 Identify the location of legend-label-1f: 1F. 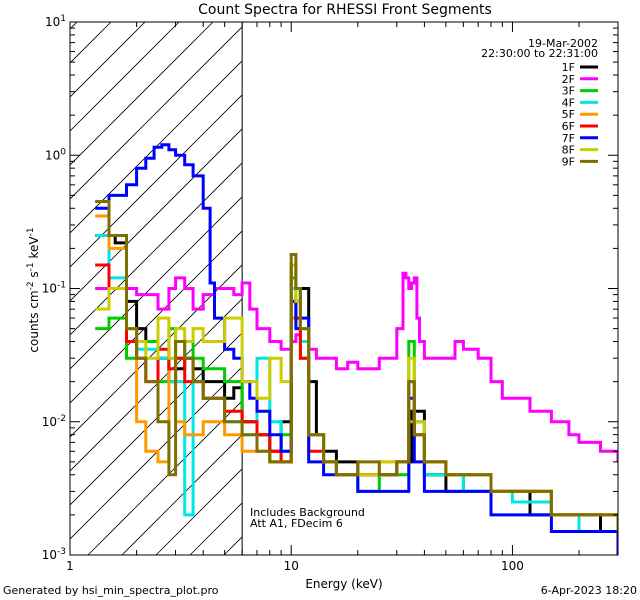
(568, 67).